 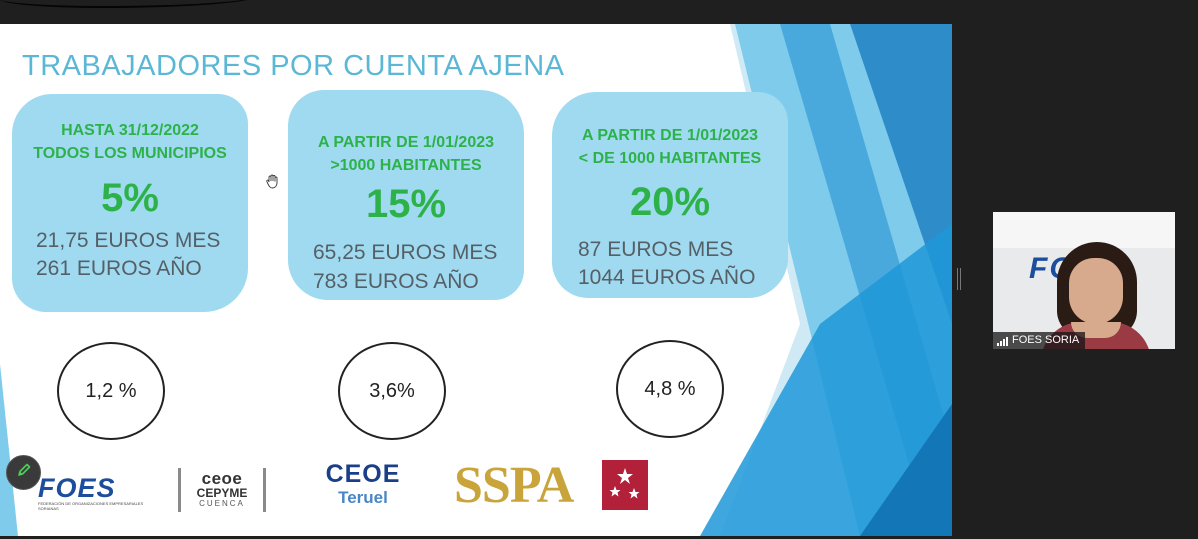 I want to click on signal-bars-icon, so click(x=1002, y=341).